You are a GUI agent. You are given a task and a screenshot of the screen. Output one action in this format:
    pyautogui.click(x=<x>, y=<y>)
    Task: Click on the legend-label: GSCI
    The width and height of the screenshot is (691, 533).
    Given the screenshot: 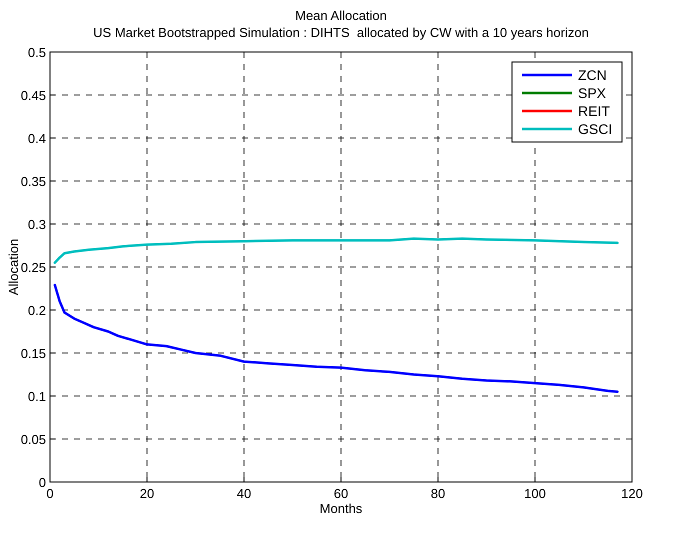 What is the action you would take?
    pyautogui.click(x=595, y=129)
    